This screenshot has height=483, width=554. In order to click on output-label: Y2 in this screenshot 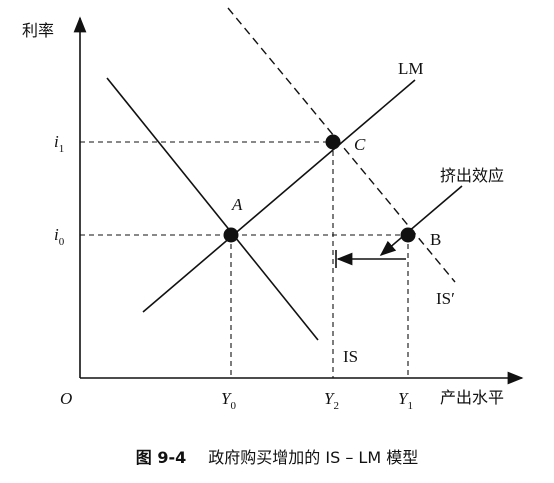, I will do `click(331, 400)`.